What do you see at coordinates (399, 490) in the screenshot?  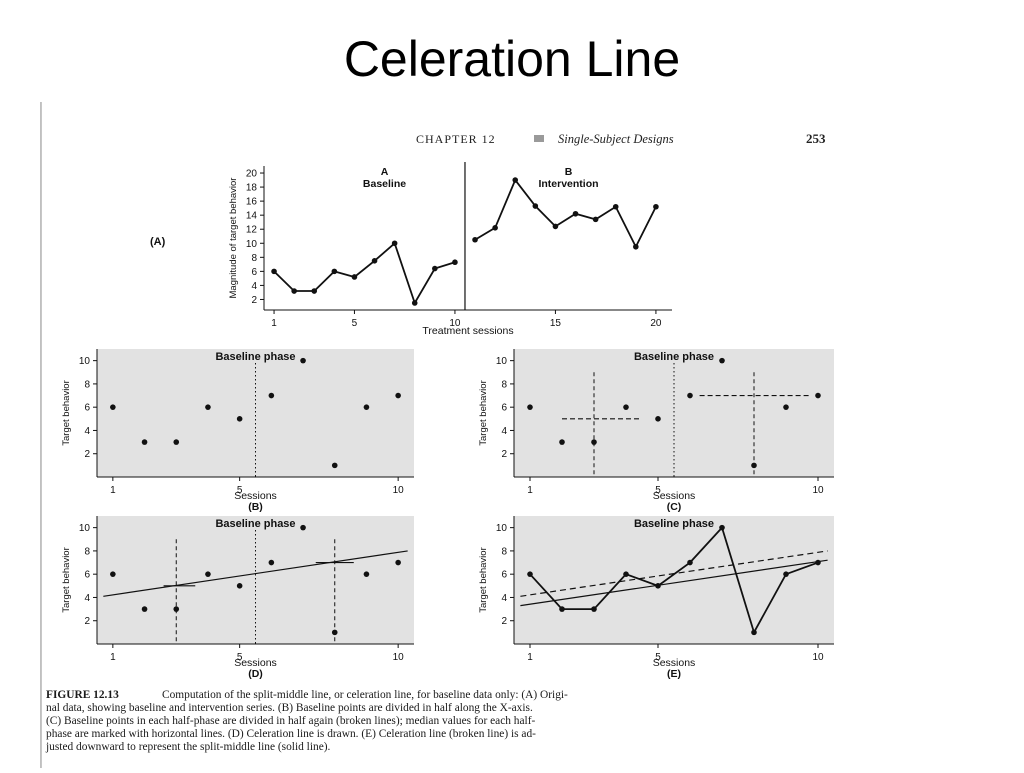 I see `x-tick-label: 10` at bounding box center [399, 490].